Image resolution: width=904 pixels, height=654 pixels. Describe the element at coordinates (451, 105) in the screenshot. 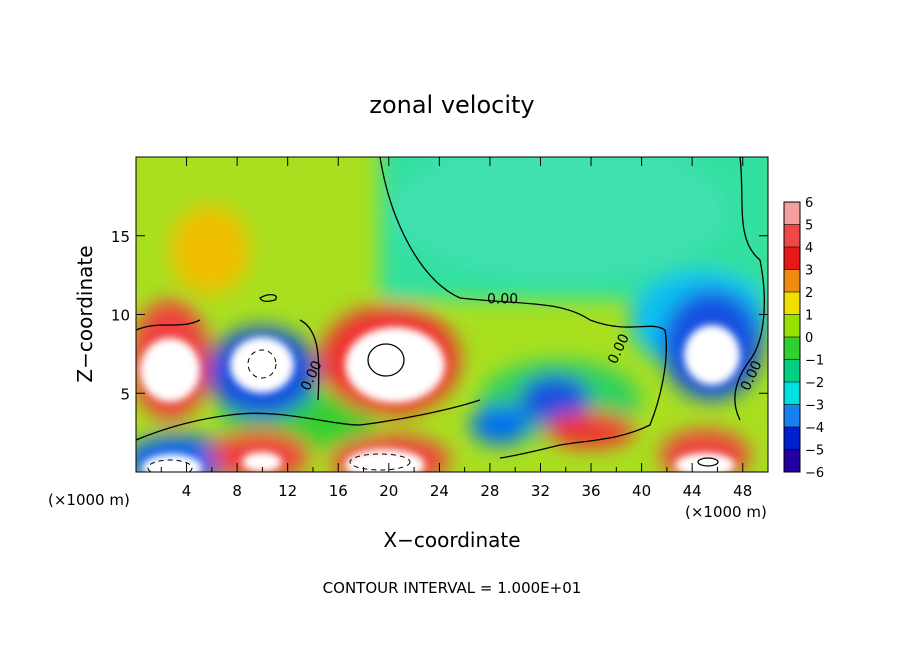

I see `chart-title: zonal velocity` at that location.